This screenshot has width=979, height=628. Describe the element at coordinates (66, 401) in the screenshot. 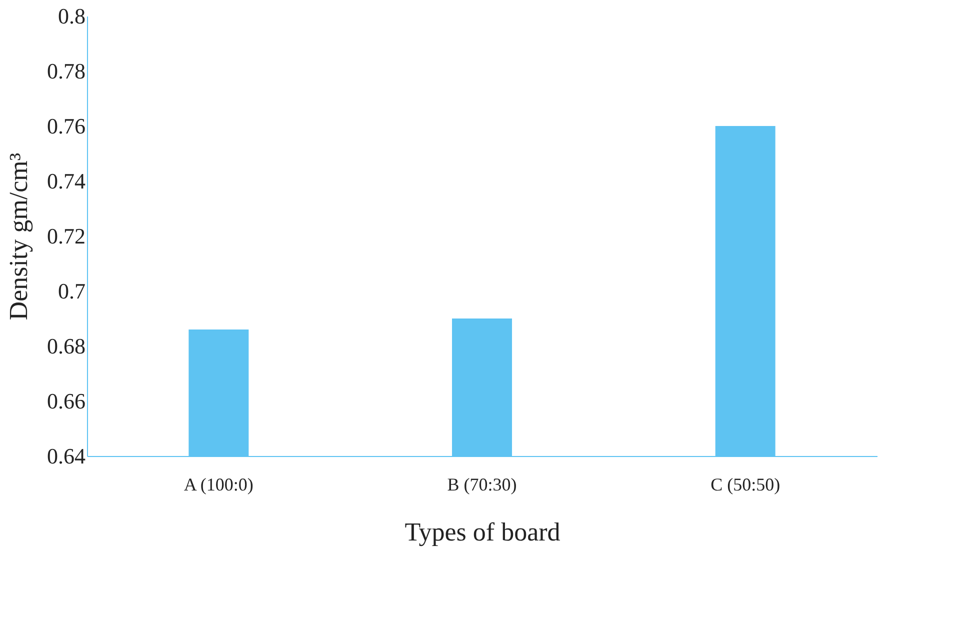

I see `y-tick-label: 0.66` at that location.